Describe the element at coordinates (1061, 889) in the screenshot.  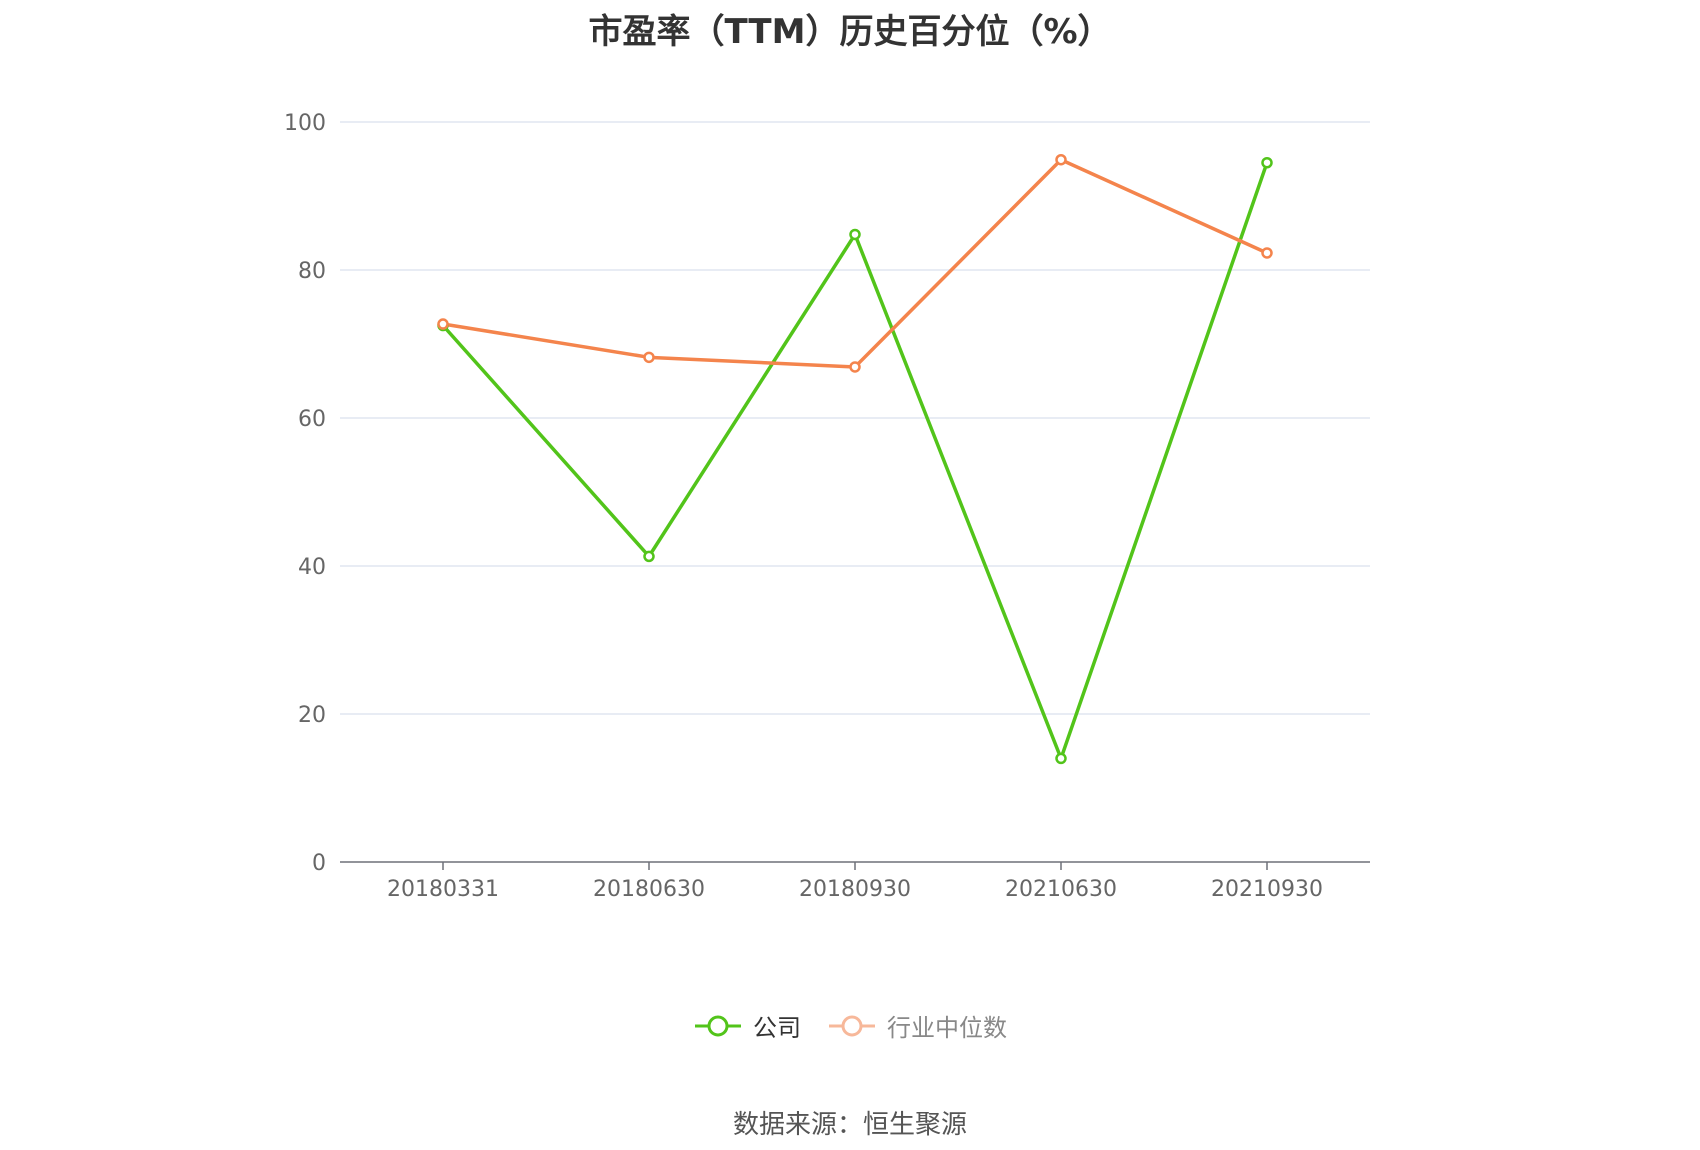
I see `x-tick-label: 20210630` at that location.